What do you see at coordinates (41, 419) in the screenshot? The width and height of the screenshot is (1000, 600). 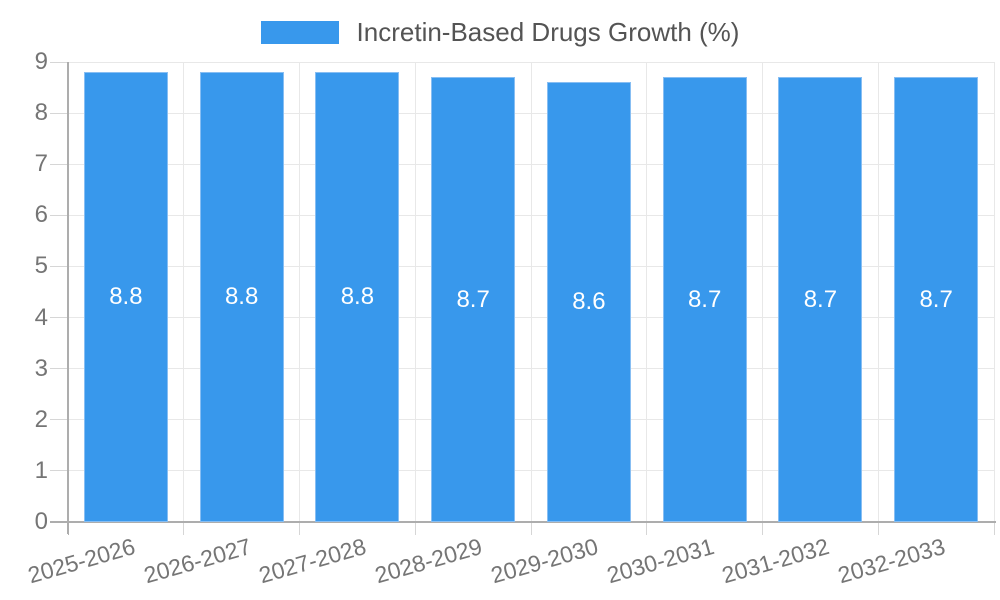 I see `y-tick-label: 2` at bounding box center [41, 419].